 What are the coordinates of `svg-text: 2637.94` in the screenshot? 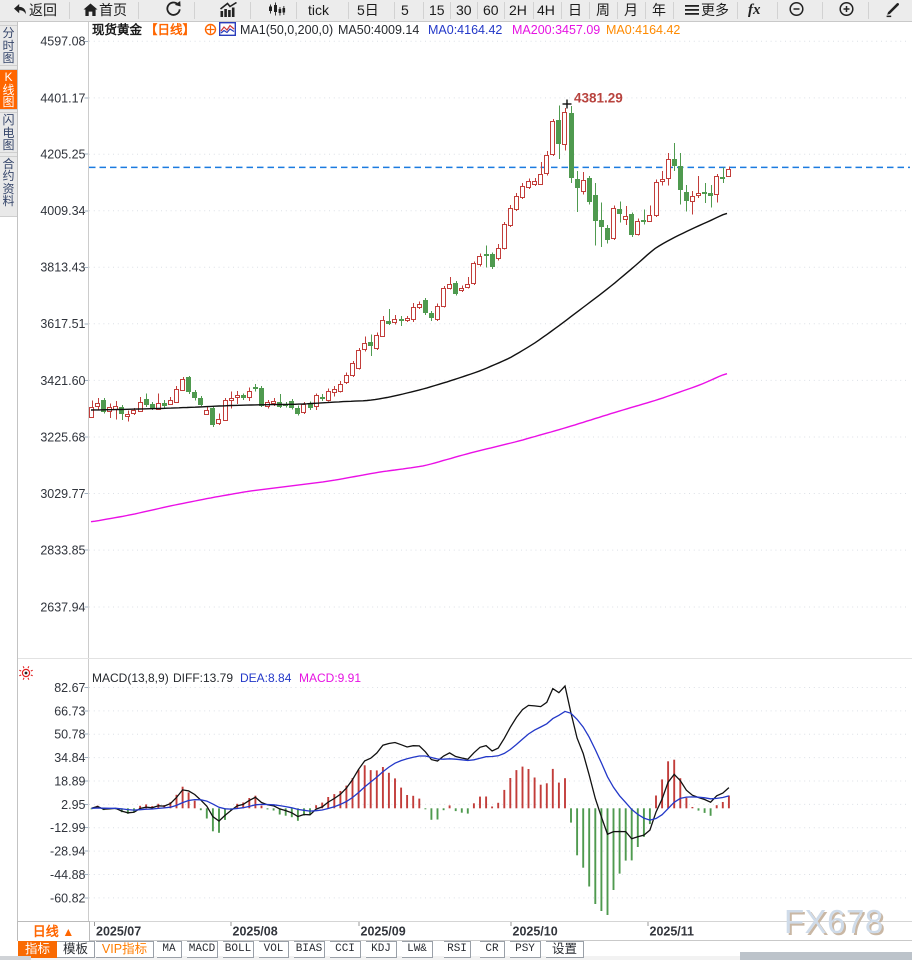 It's located at (62, 607).